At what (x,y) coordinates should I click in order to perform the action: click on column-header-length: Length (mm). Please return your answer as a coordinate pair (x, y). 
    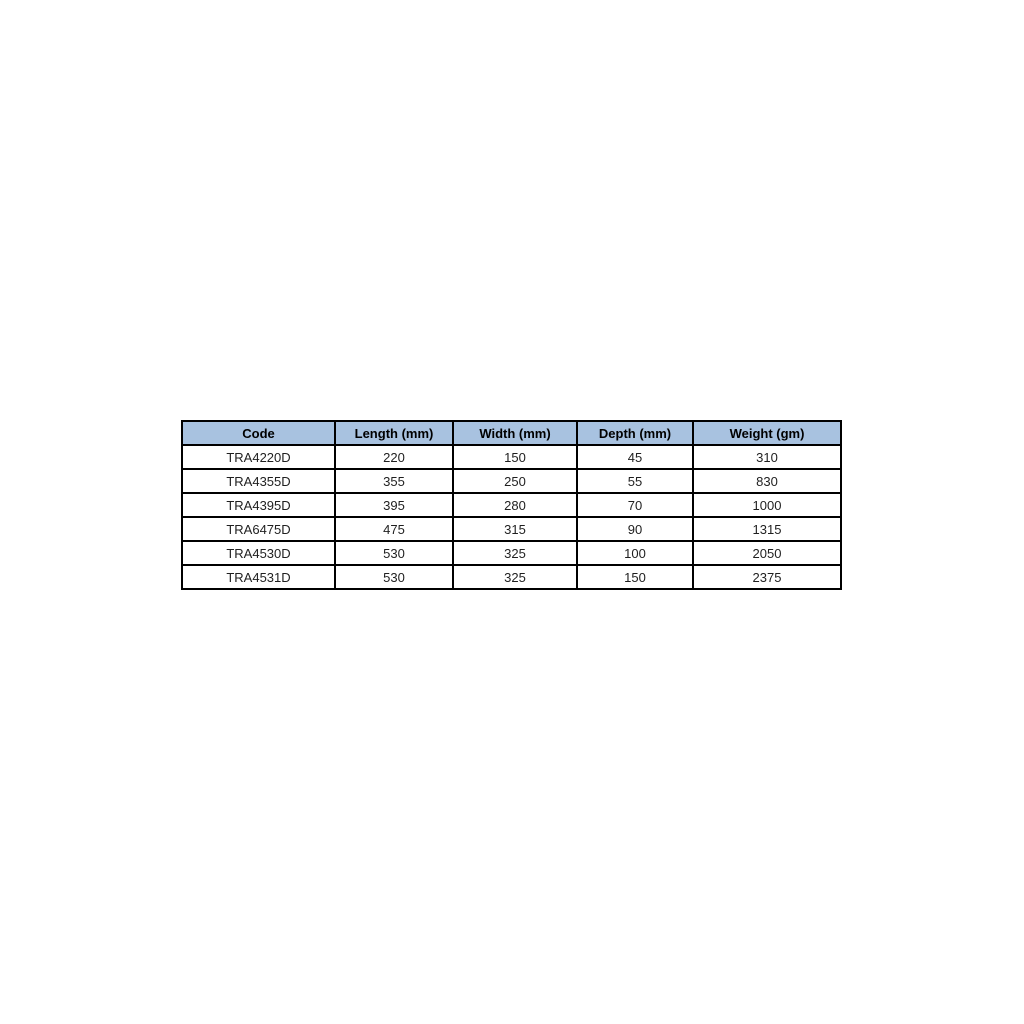
    Looking at the image, I should click on (394, 433).